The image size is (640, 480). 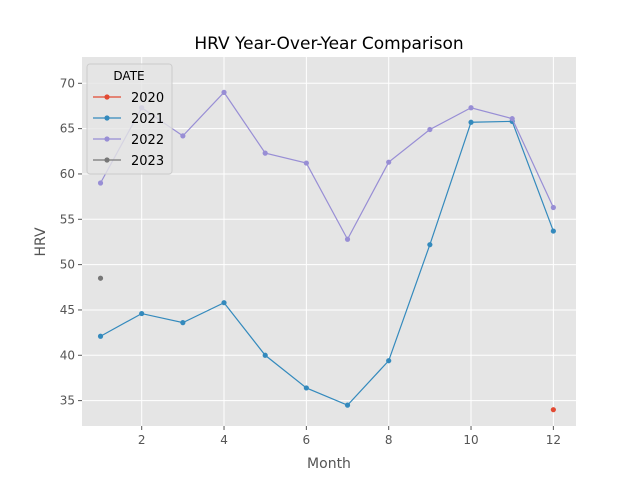 What do you see at coordinates (67, 83) in the screenshot?
I see `y-tick-label: 70` at bounding box center [67, 83].